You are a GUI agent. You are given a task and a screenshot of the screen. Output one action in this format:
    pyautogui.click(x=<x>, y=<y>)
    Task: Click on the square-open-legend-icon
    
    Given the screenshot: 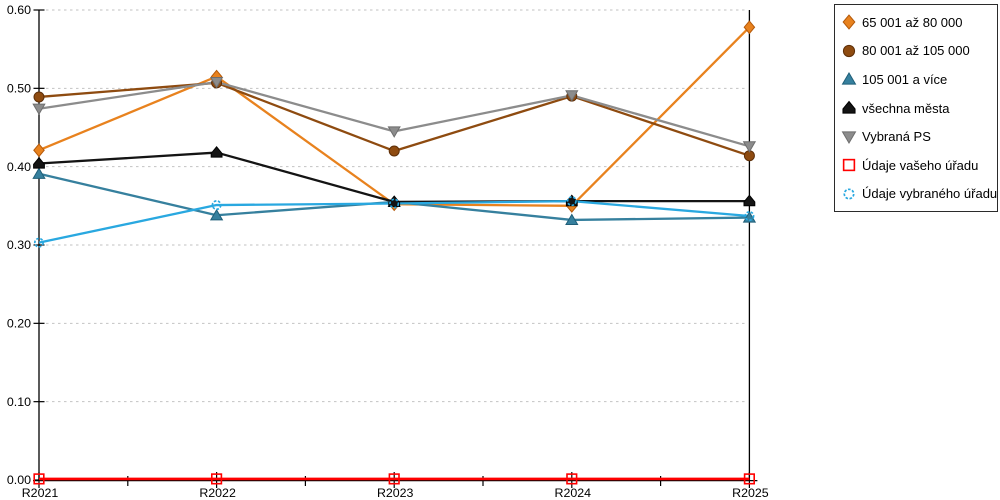 What is the action you would take?
    pyautogui.click(x=849, y=165)
    